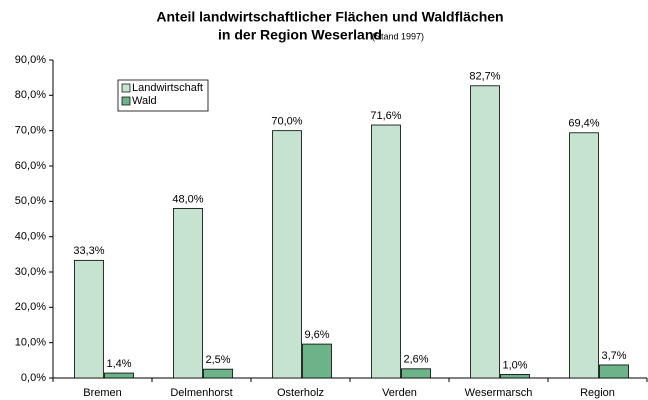  What do you see at coordinates (30, 272) in the screenshot?
I see `y-tick-label: 30,0%` at bounding box center [30, 272].